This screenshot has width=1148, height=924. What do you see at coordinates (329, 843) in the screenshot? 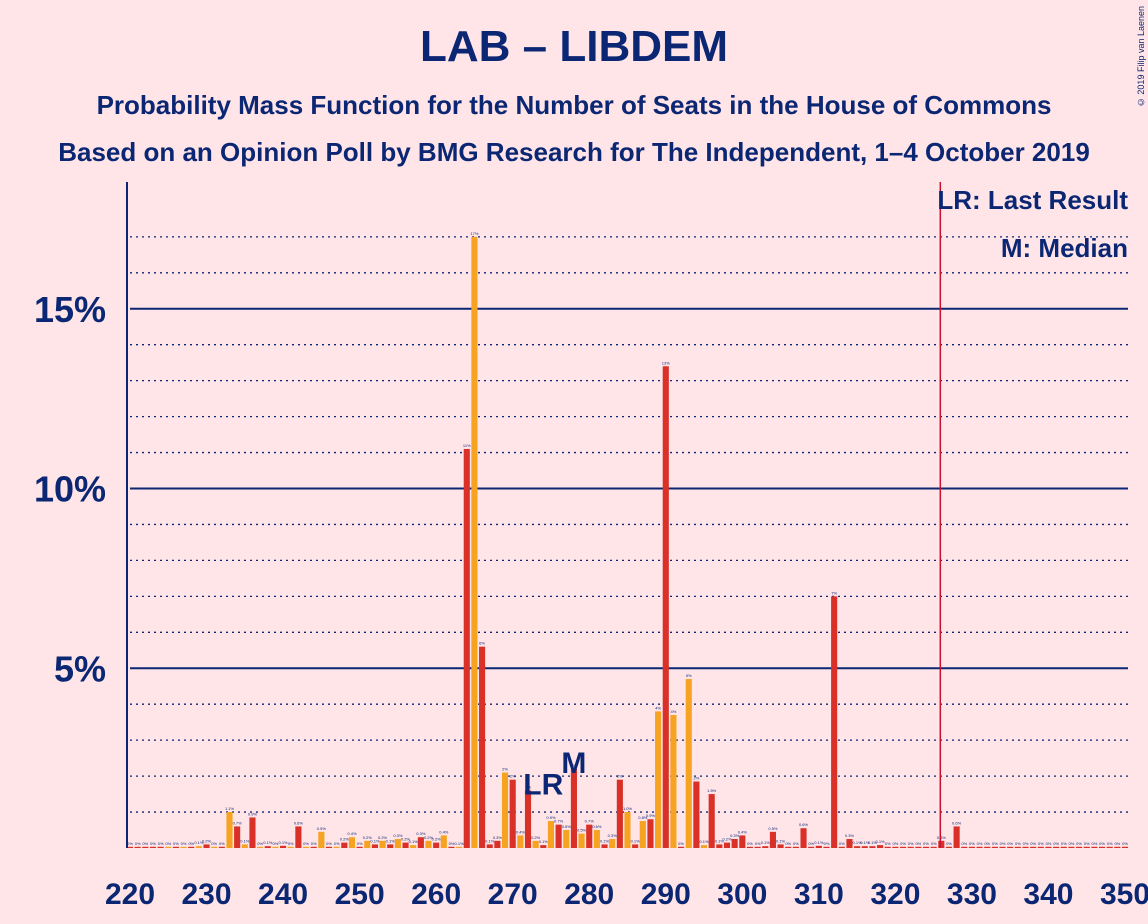
I see `bar-label-seat-246: 0%` at bounding box center [329, 843].